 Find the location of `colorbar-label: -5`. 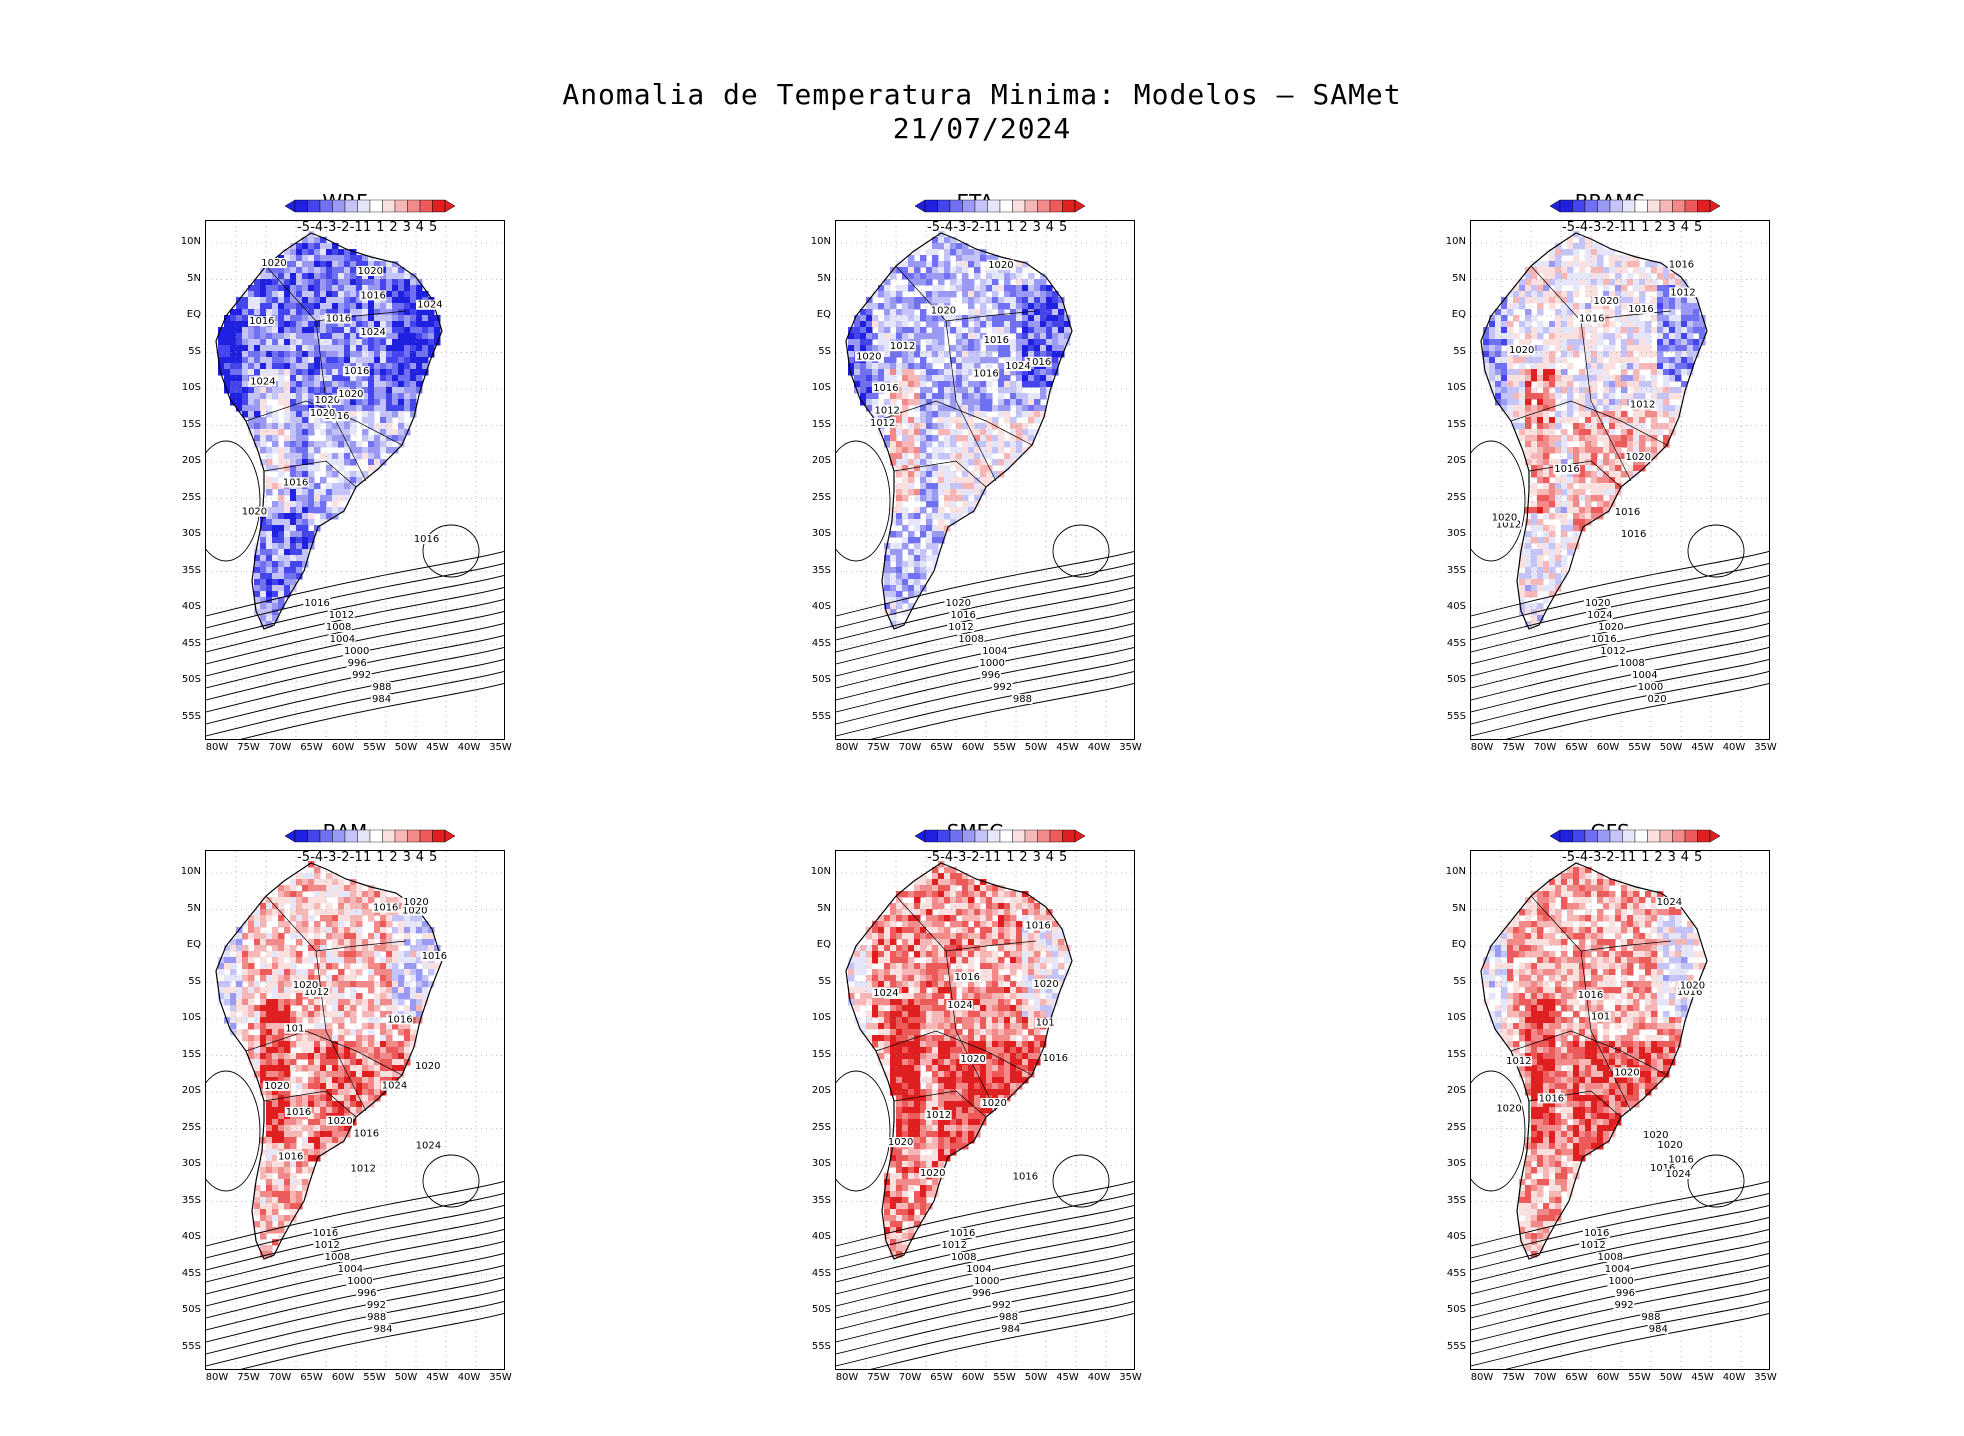

colorbar-label: -5 is located at coordinates (303, 857).